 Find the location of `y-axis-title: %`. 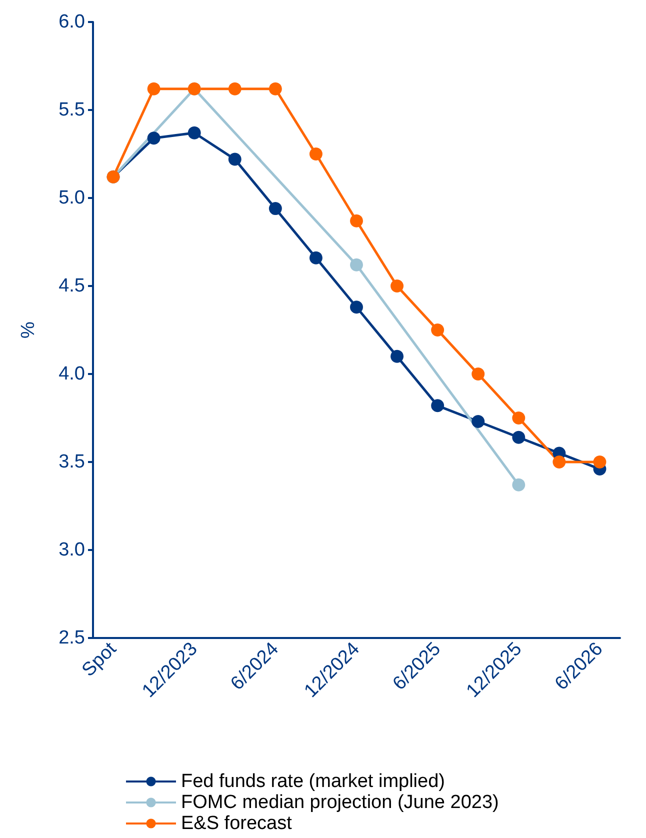

y-axis-title: % is located at coordinates (28, 329).